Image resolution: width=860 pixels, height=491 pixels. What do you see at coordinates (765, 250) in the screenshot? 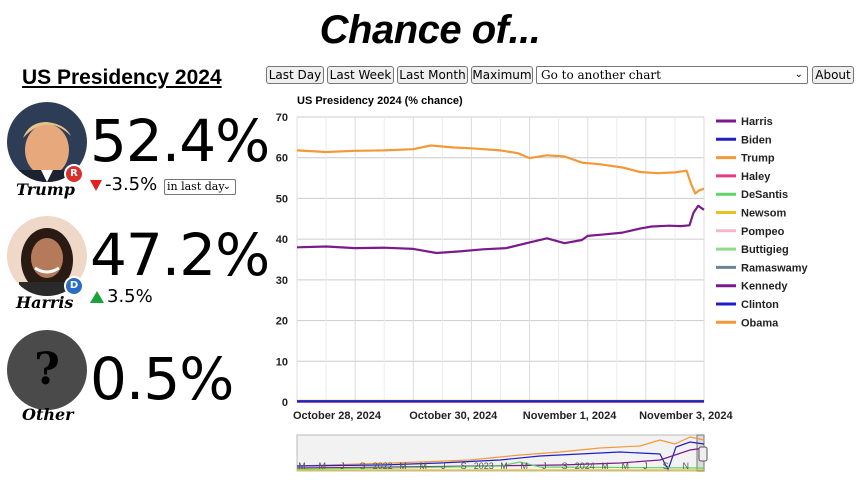
I see `legend-label-buttigieg: Buttigieg` at bounding box center [765, 250].